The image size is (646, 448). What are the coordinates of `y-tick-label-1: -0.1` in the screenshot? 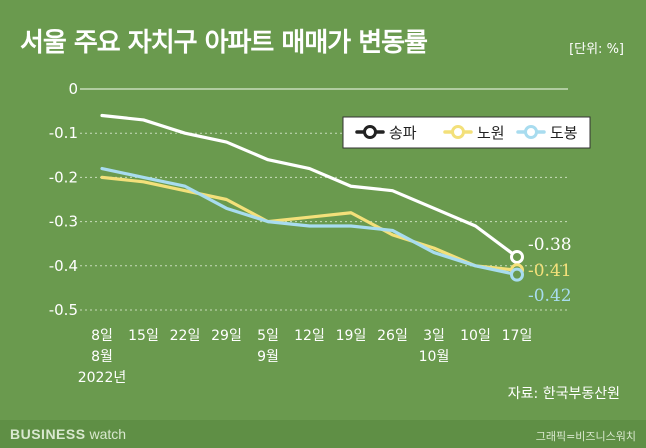 It's located at (63, 133).